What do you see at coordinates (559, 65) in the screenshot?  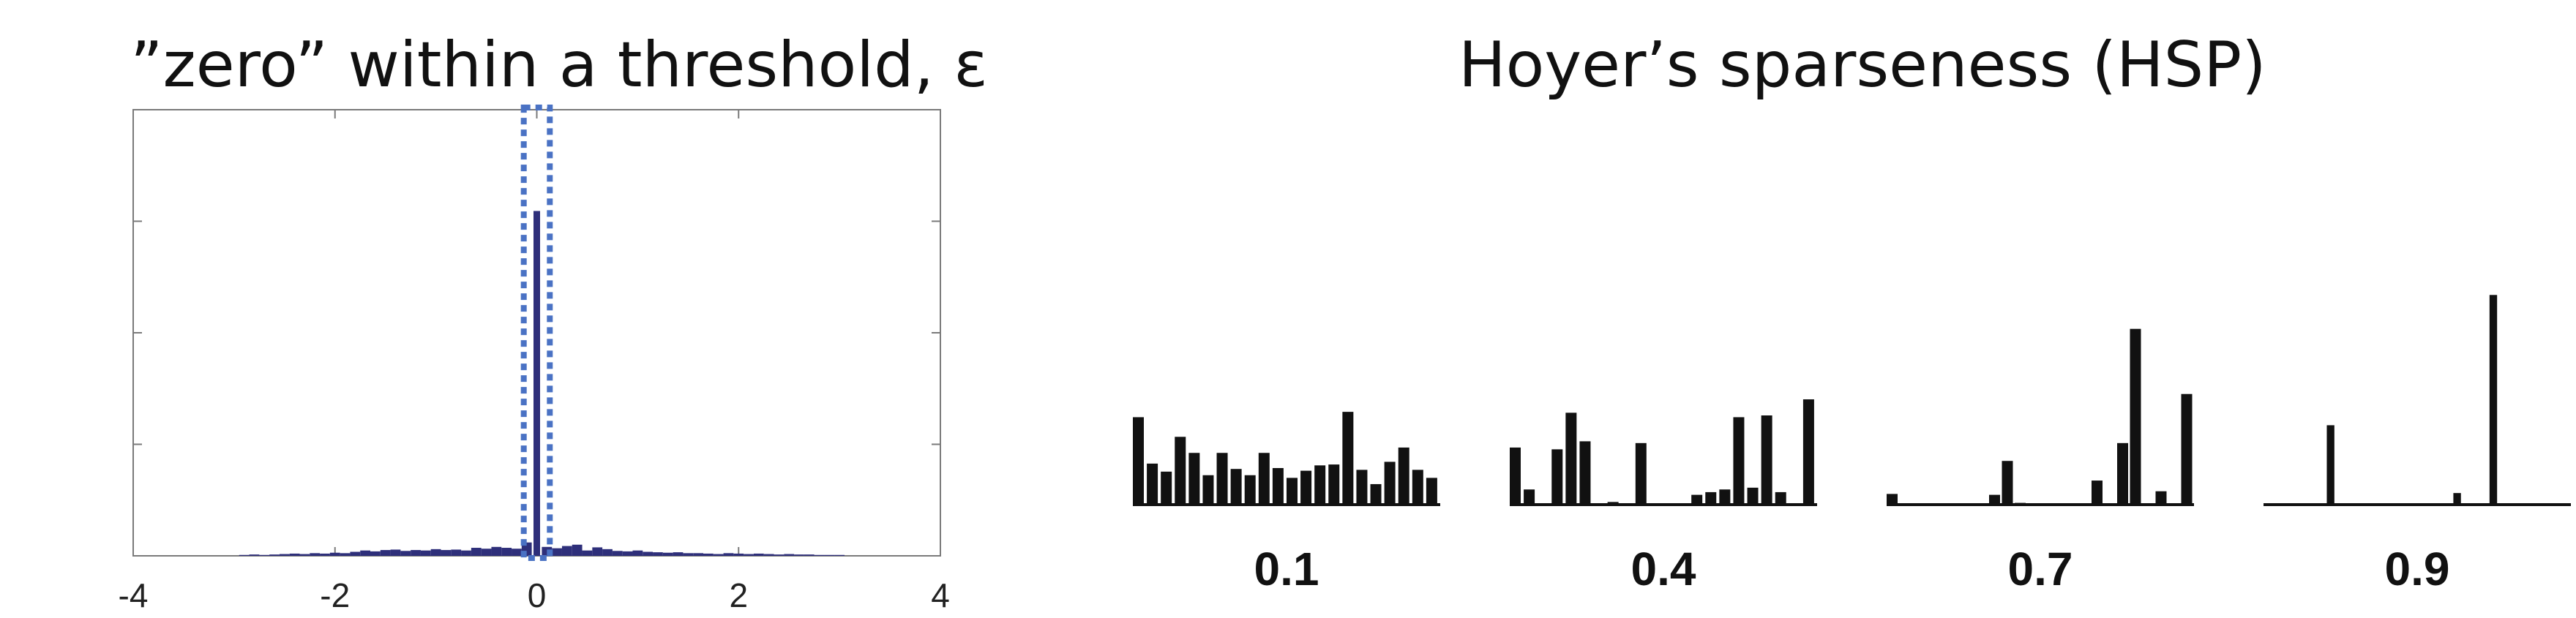 I see `histogram-title: ”zero” within a threshold, ε` at bounding box center [559, 65].